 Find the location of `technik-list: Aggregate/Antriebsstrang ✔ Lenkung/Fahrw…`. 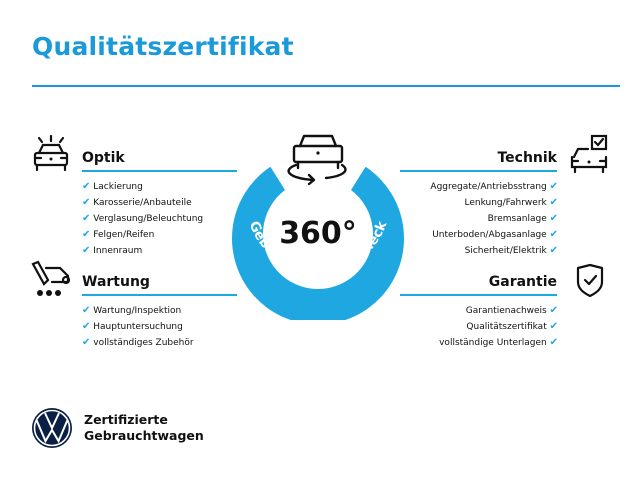

technik-list: Aggregate/Antriebsstrang ✔ Lenkung/Fahrw… is located at coordinates (469, 219).